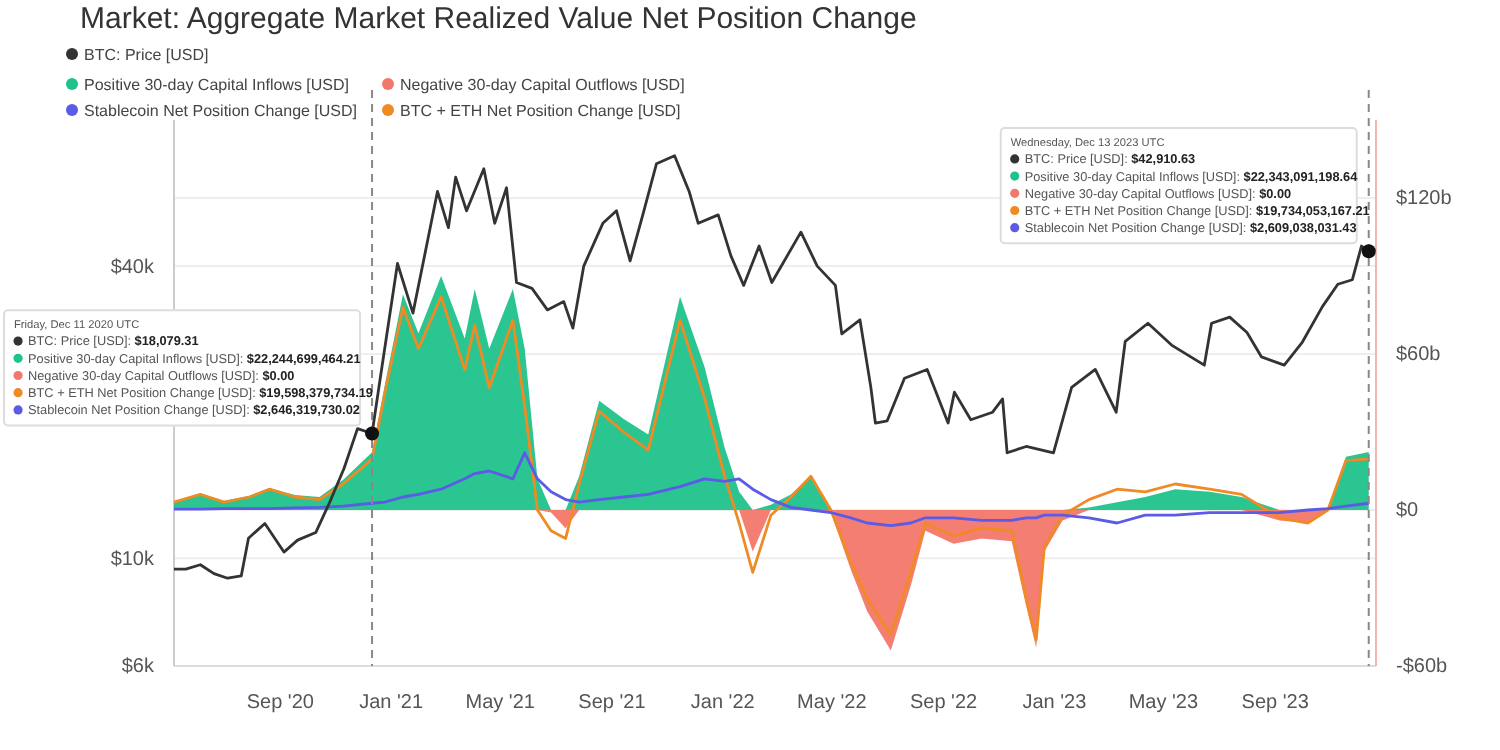  I want to click on legend-label: BTC: Price [USD], so click(146, 55).